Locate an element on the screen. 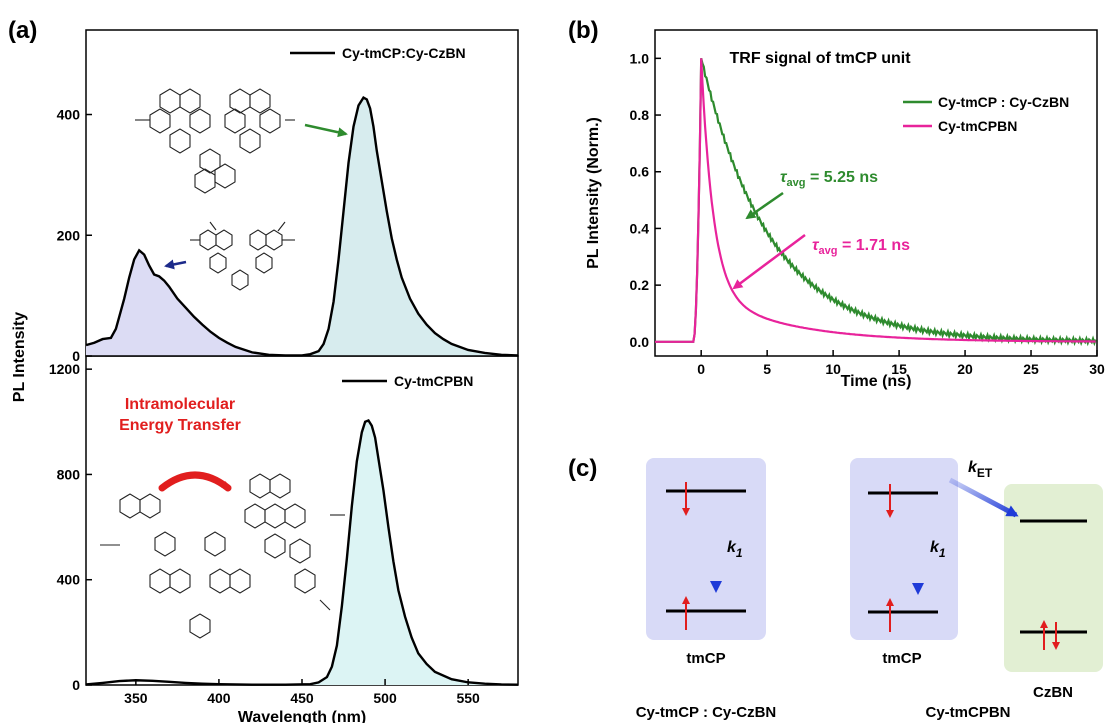  label-tmcp-left: tmCP is located at coordinates (705, 658).